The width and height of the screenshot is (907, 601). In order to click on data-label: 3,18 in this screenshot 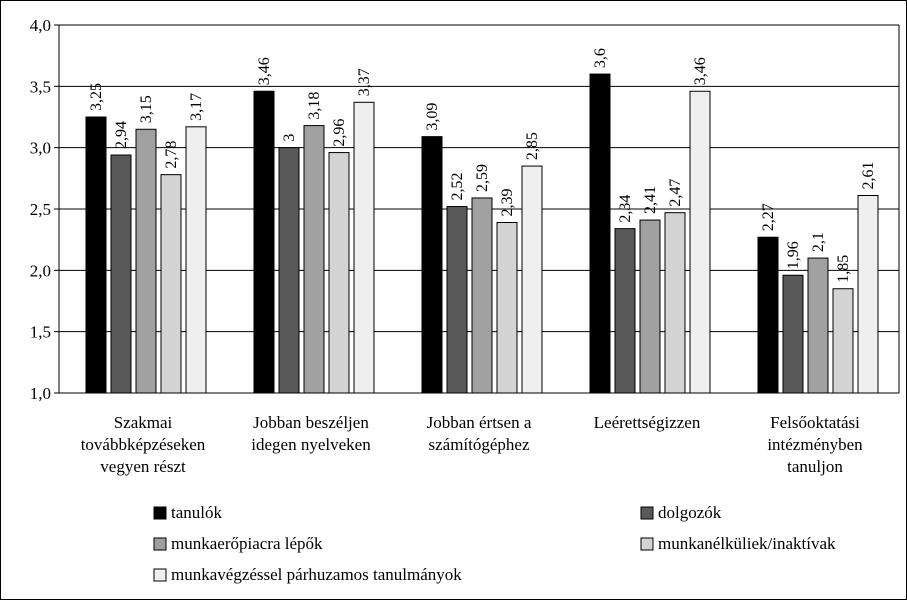, I will do `click(314, 106)`.